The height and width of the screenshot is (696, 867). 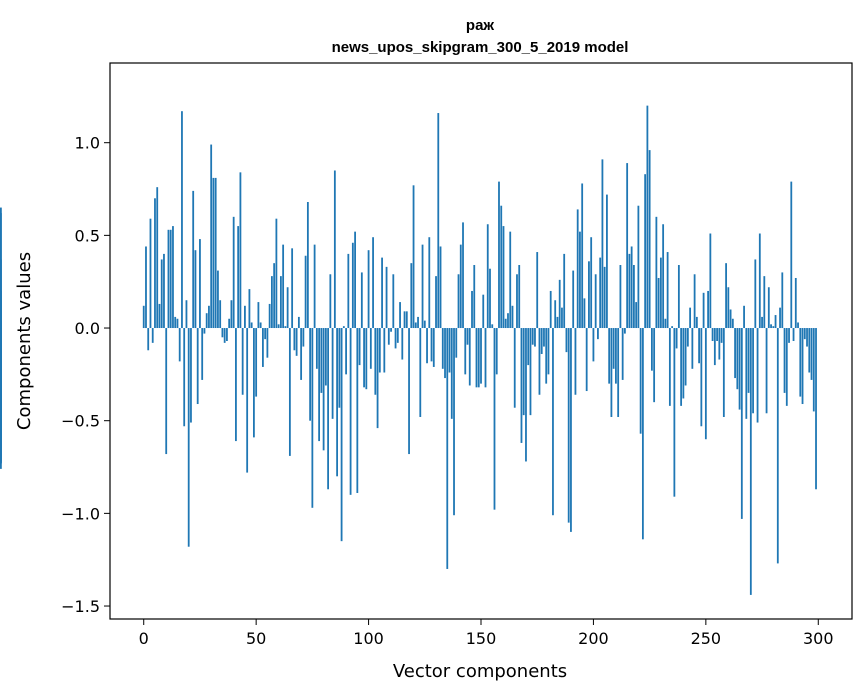 I want to click on x-axis-label: Vector components, so click(x=480, y=671).